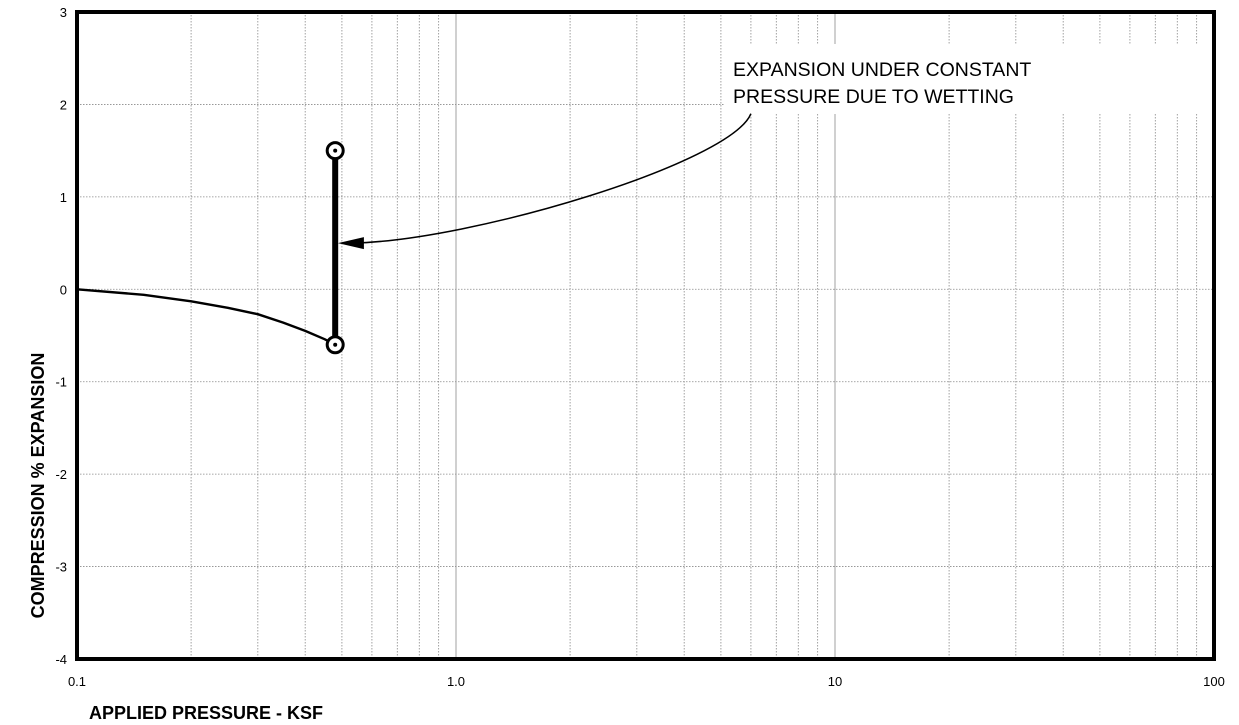  Describe the element at coordinates (63, 289) in the screenshot. I see `y-tick-label: 0` at that location.